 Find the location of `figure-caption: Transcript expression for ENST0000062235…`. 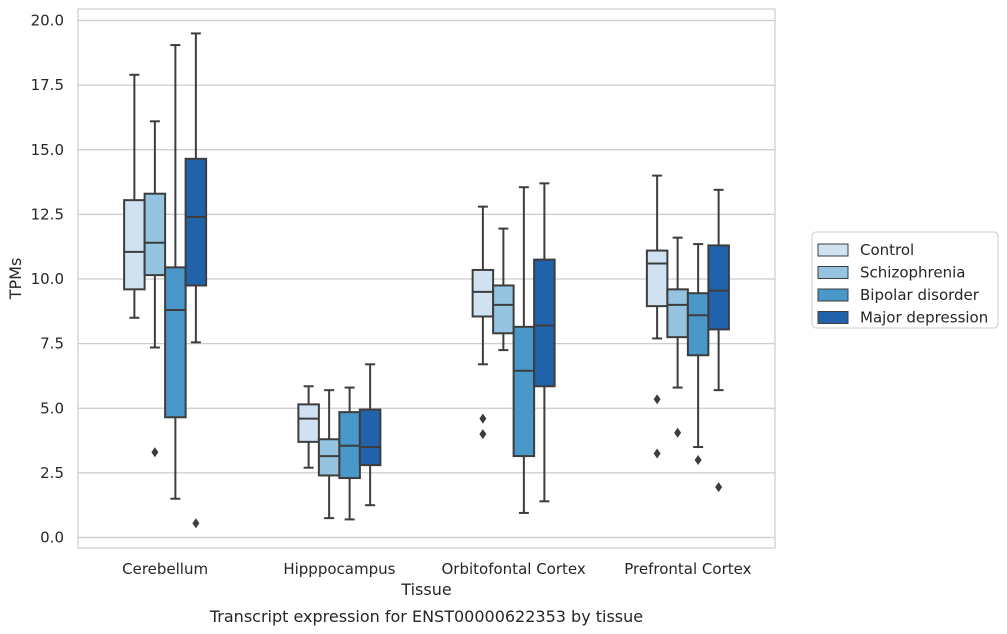

figure-caption: Transcript expression for ENST0000062235… is located at coordinates (426, 616).